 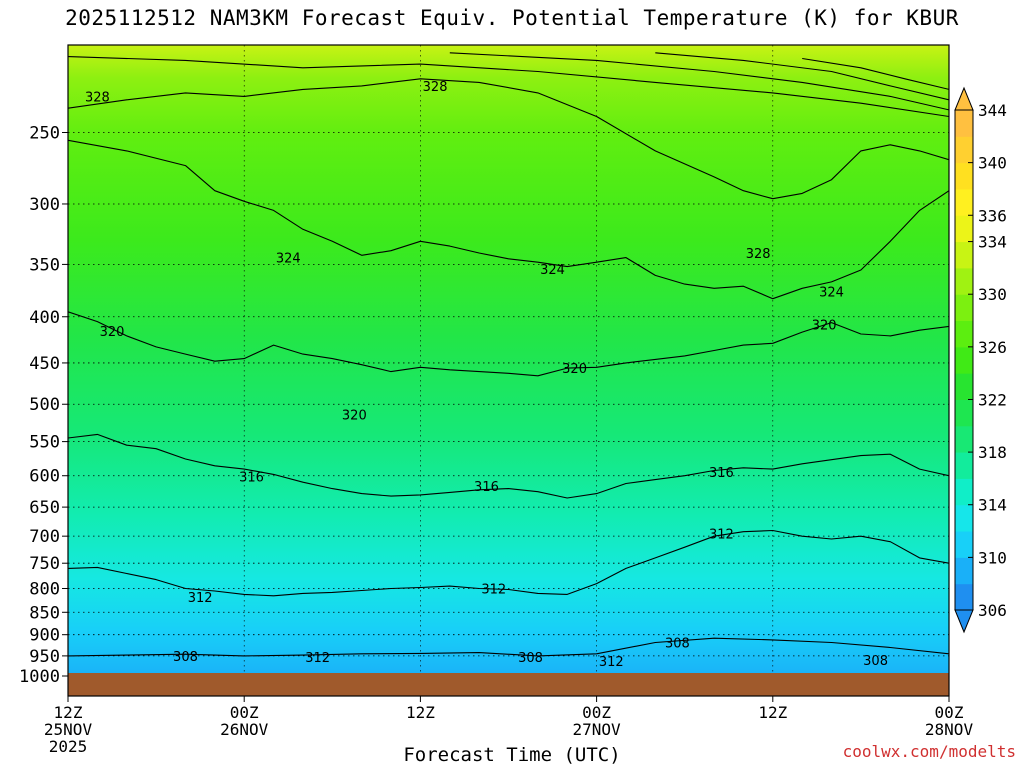 What do you see at coordinates (493, 590) in the screenshot?
I see `contour-label-14: 312` at bounding box center [493, 590].